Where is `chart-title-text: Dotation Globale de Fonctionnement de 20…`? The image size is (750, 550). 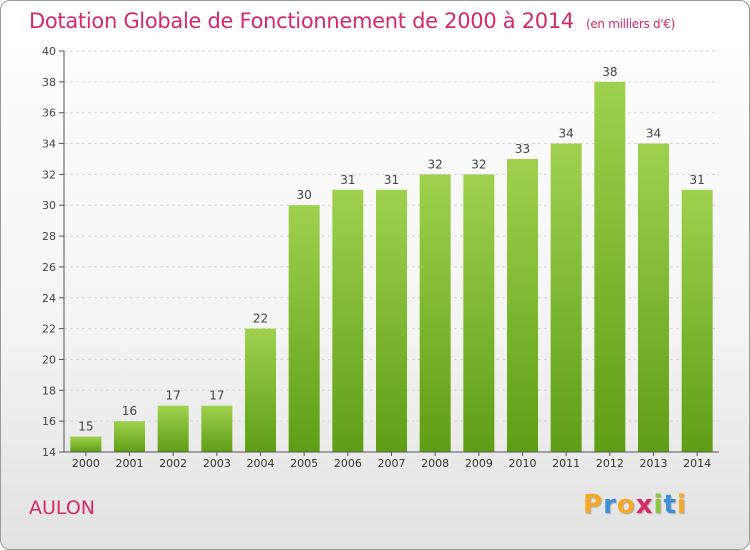 chart-title-text: Dotation Globale de Fonctionnement de 20… is located at coordinates (301, 21).